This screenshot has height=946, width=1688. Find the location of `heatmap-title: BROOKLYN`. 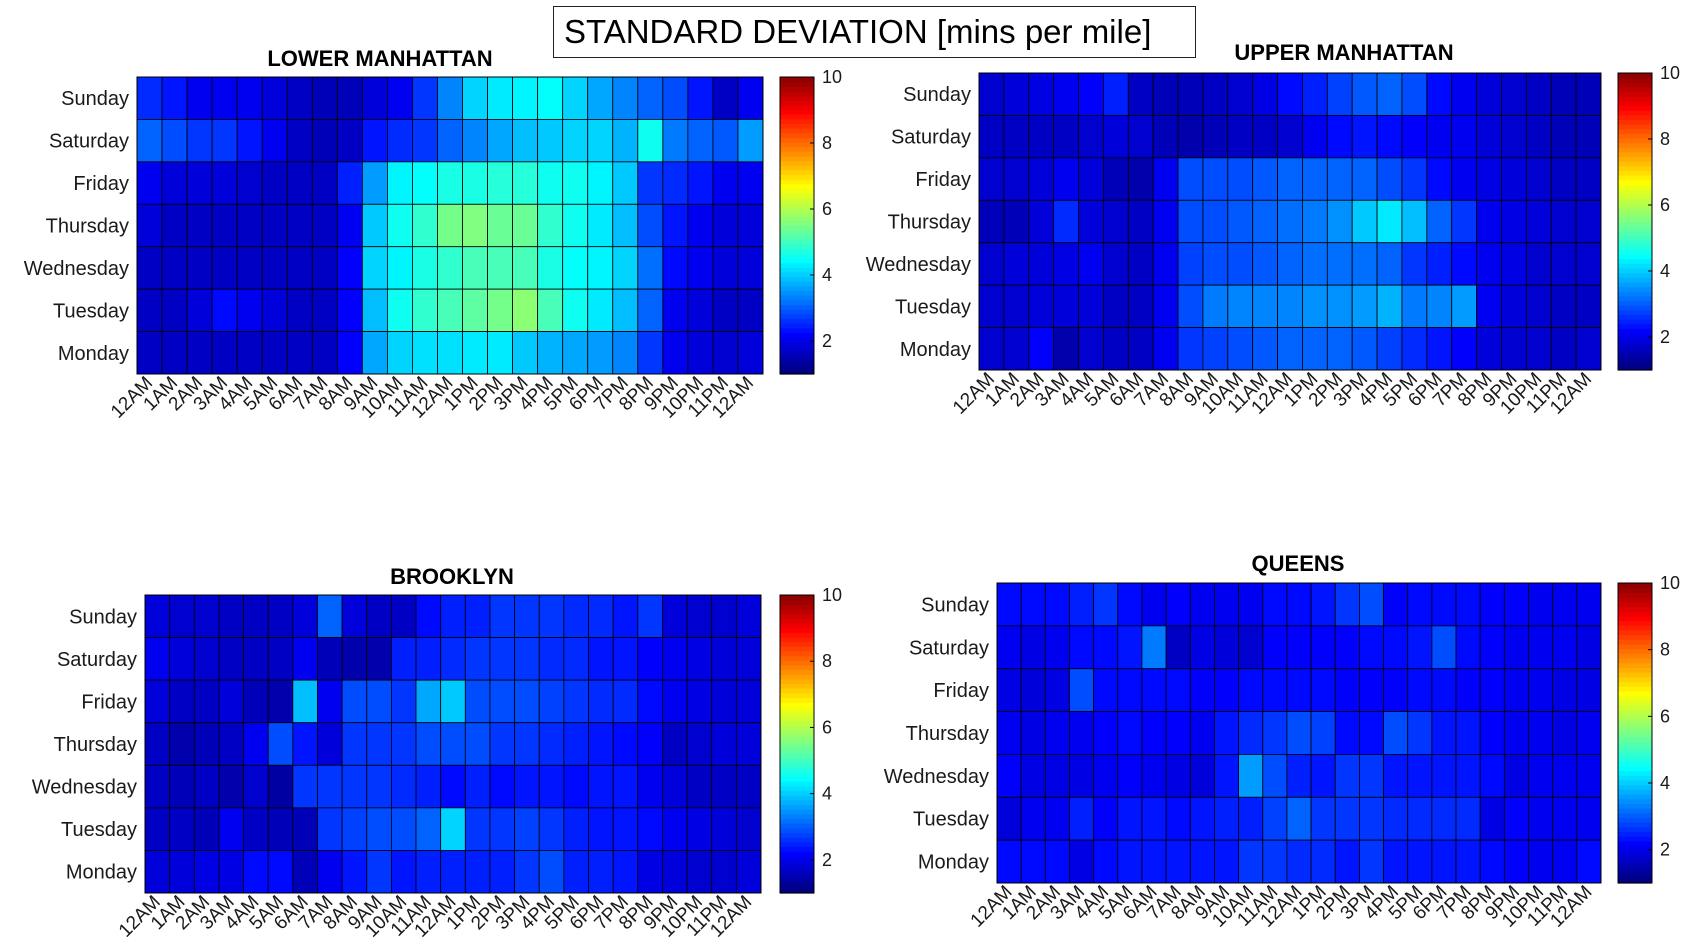

heatmap-title: BROOKLYN is located at coordinates (452, 576).